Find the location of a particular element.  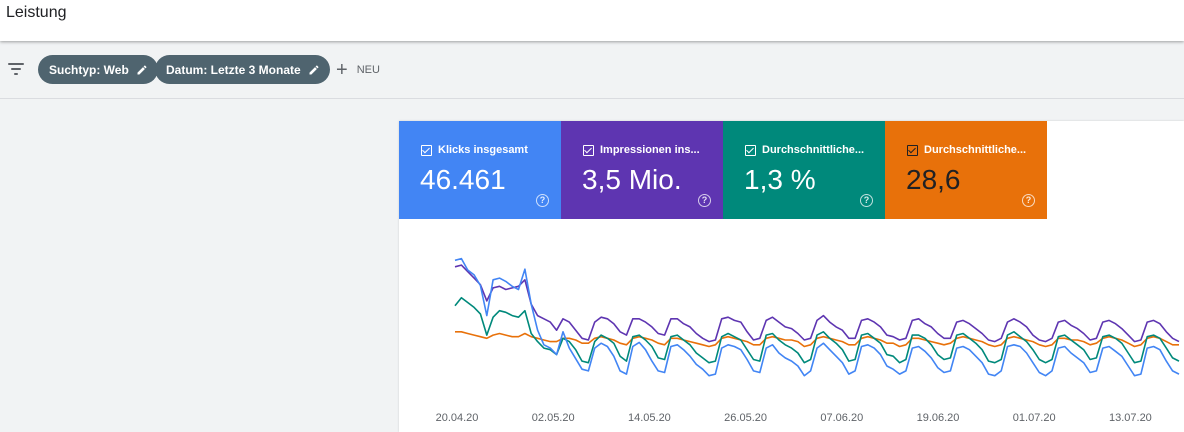

metric-total-impressions: Impressionen ins... 3,5 Mio. ? is located at coordinates (642, 170).